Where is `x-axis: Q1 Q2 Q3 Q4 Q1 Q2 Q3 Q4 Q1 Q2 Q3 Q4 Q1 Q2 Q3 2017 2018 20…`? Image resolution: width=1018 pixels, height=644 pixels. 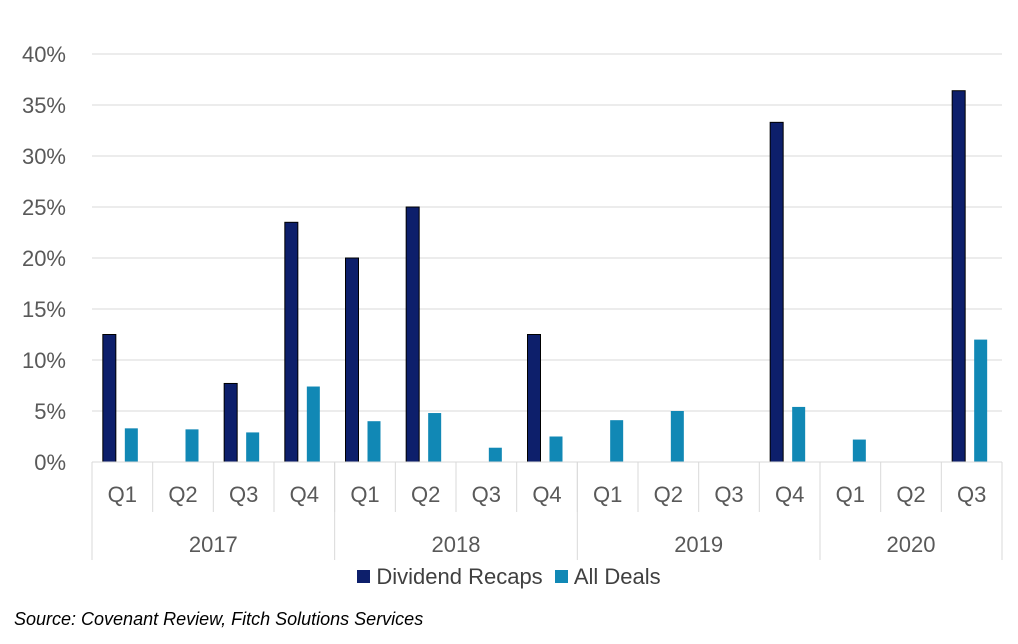
x-axis: Q1 Q2 Q3 Q4 Q1 Q2 Q3 Q4 Q1 Q2 Q3 Q4 Q1 Q2 Q3 2017 2018 20… is located at coordinates (547, 510).